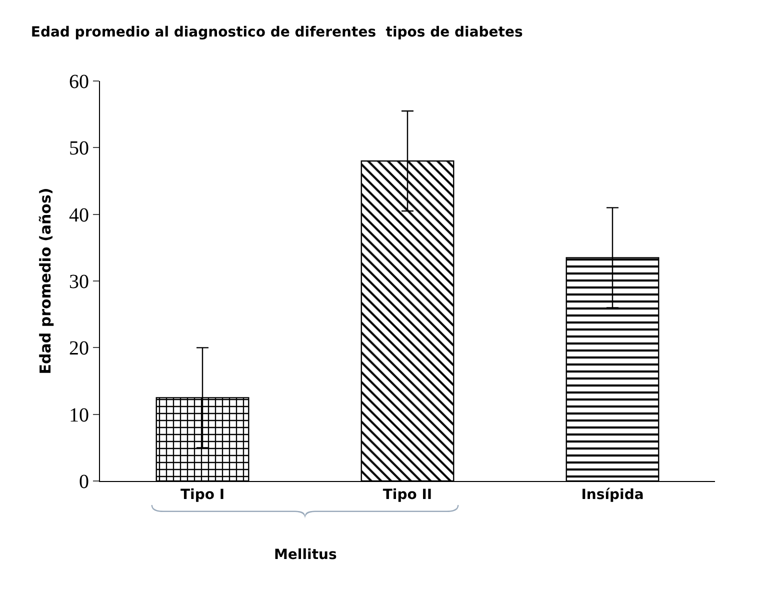 The height and width of the screenshot is (595, 772). What do you see at coordinates (79, 149) in the screenshot?
I see `y-tick-label: 50` at bounding box center [79, 149].